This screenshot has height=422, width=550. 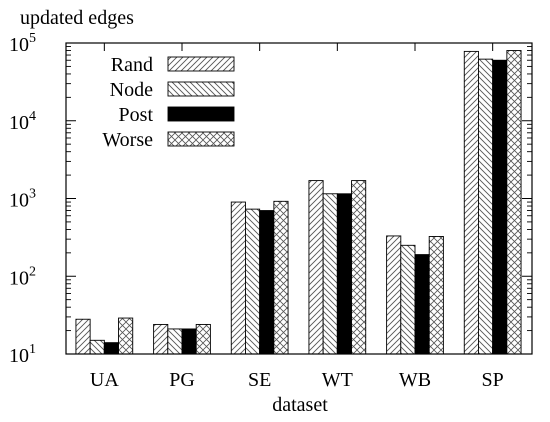 I want to click on legend-label-worse: Worse, so click(x=127, y=140).